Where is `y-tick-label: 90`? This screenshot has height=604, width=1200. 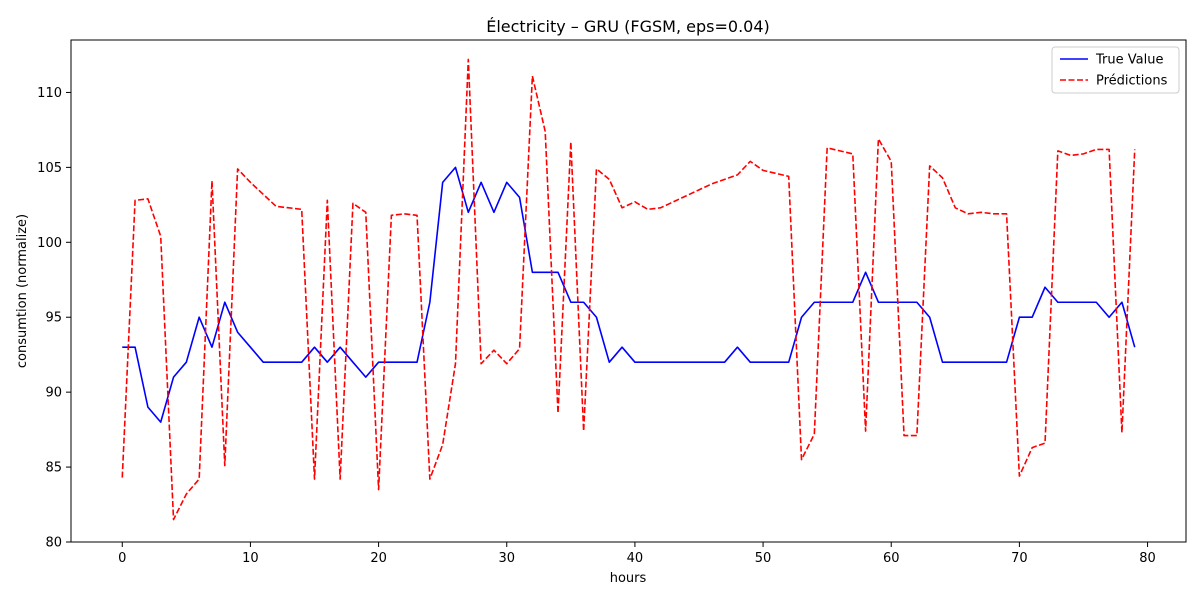
y-tick-label: 90 is located at coordinates (53, 393).